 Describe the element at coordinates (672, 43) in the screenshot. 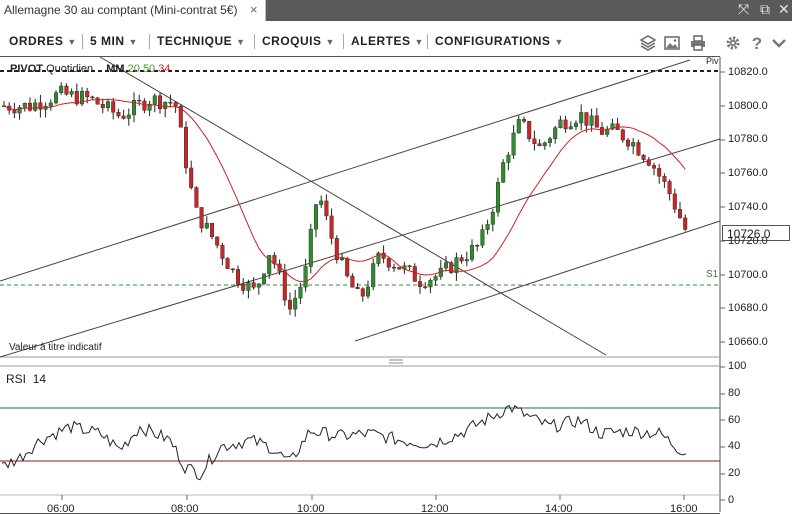

I see `image-icon` at that location.